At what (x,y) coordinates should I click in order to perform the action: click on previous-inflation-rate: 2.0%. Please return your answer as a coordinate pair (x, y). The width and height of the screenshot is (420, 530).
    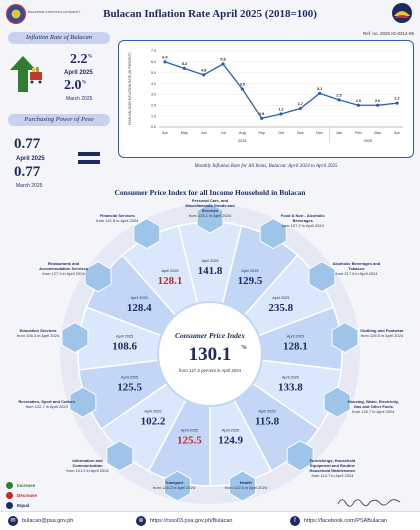
    Looking at the image, I should click on (75, 85).